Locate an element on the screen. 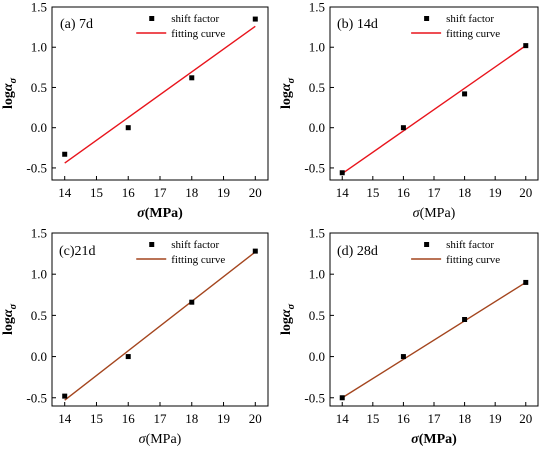  panel-label: (b) 14d is located at coordinates (357, 24).